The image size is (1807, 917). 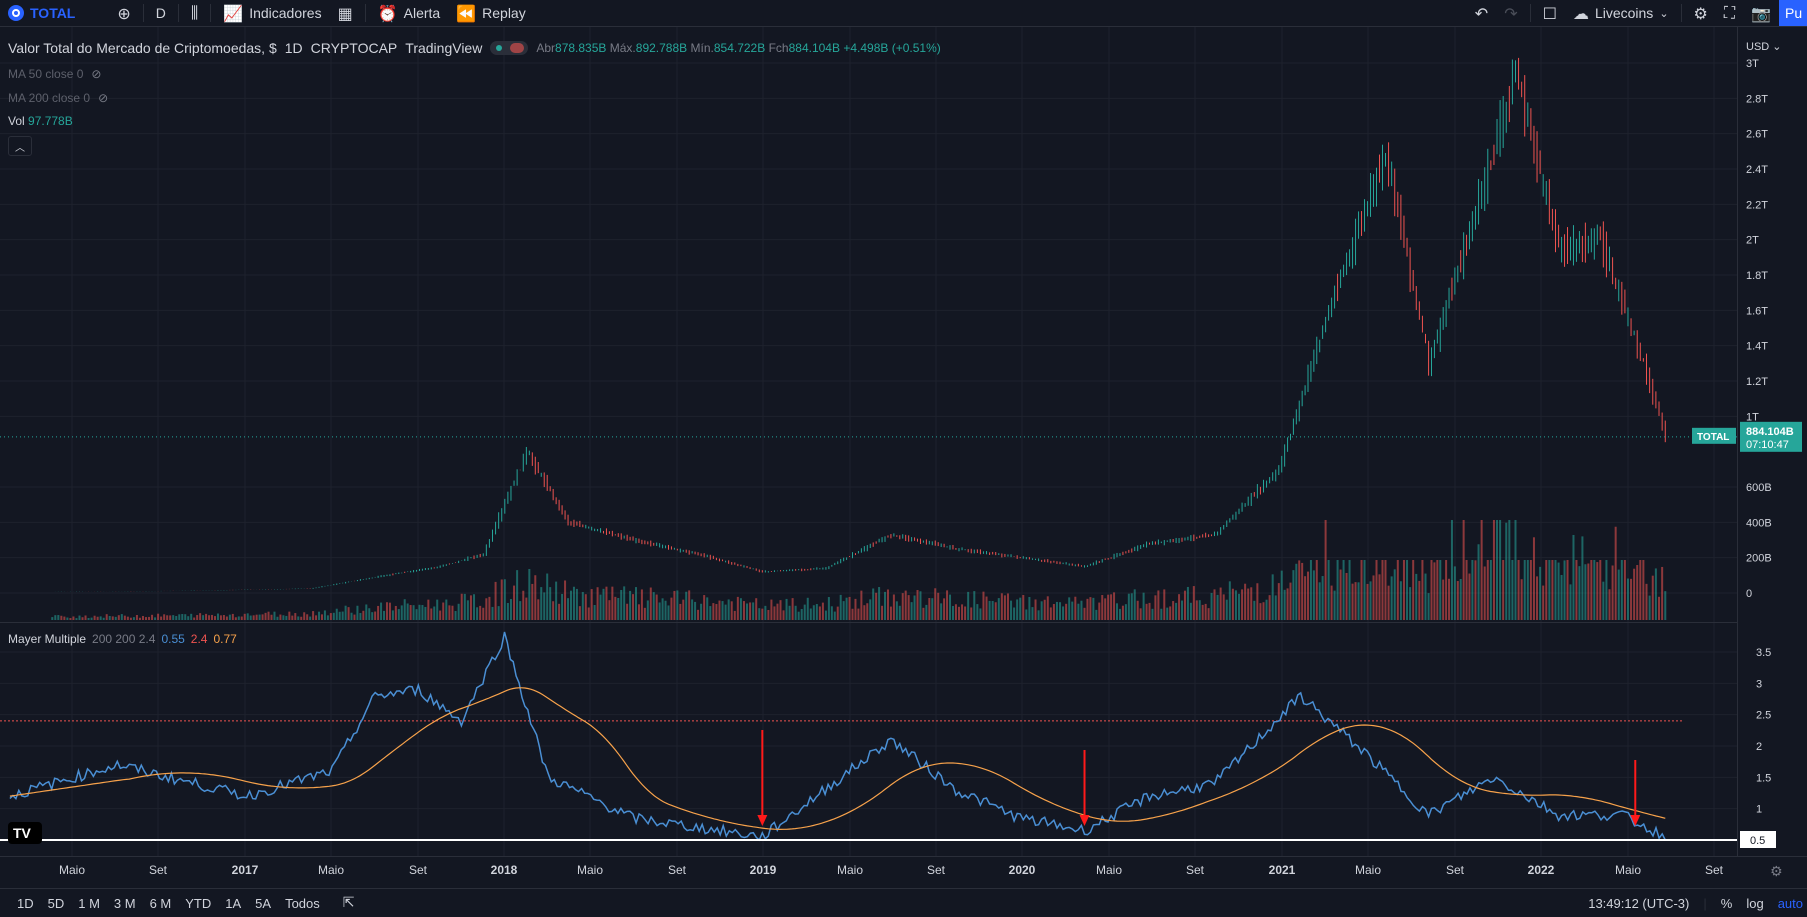 I want to click on range-button: 1 M, so click(x=89, y=903).